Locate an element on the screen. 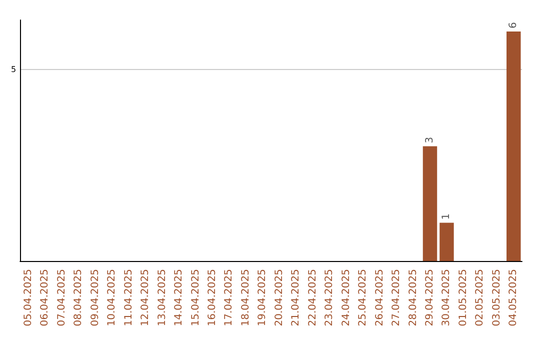 The height and width of the screenshot is (340, 540). x-tick-label: 18.04.2025 is located at coordinates (246, 297).